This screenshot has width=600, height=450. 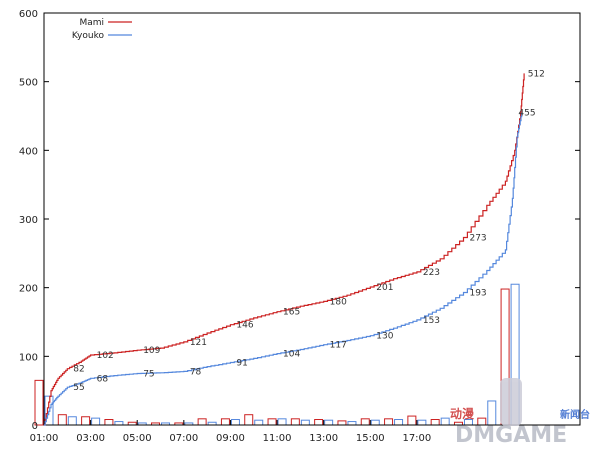 I want to click on x-tick-label: 03:00, so click(x=90, y=438).